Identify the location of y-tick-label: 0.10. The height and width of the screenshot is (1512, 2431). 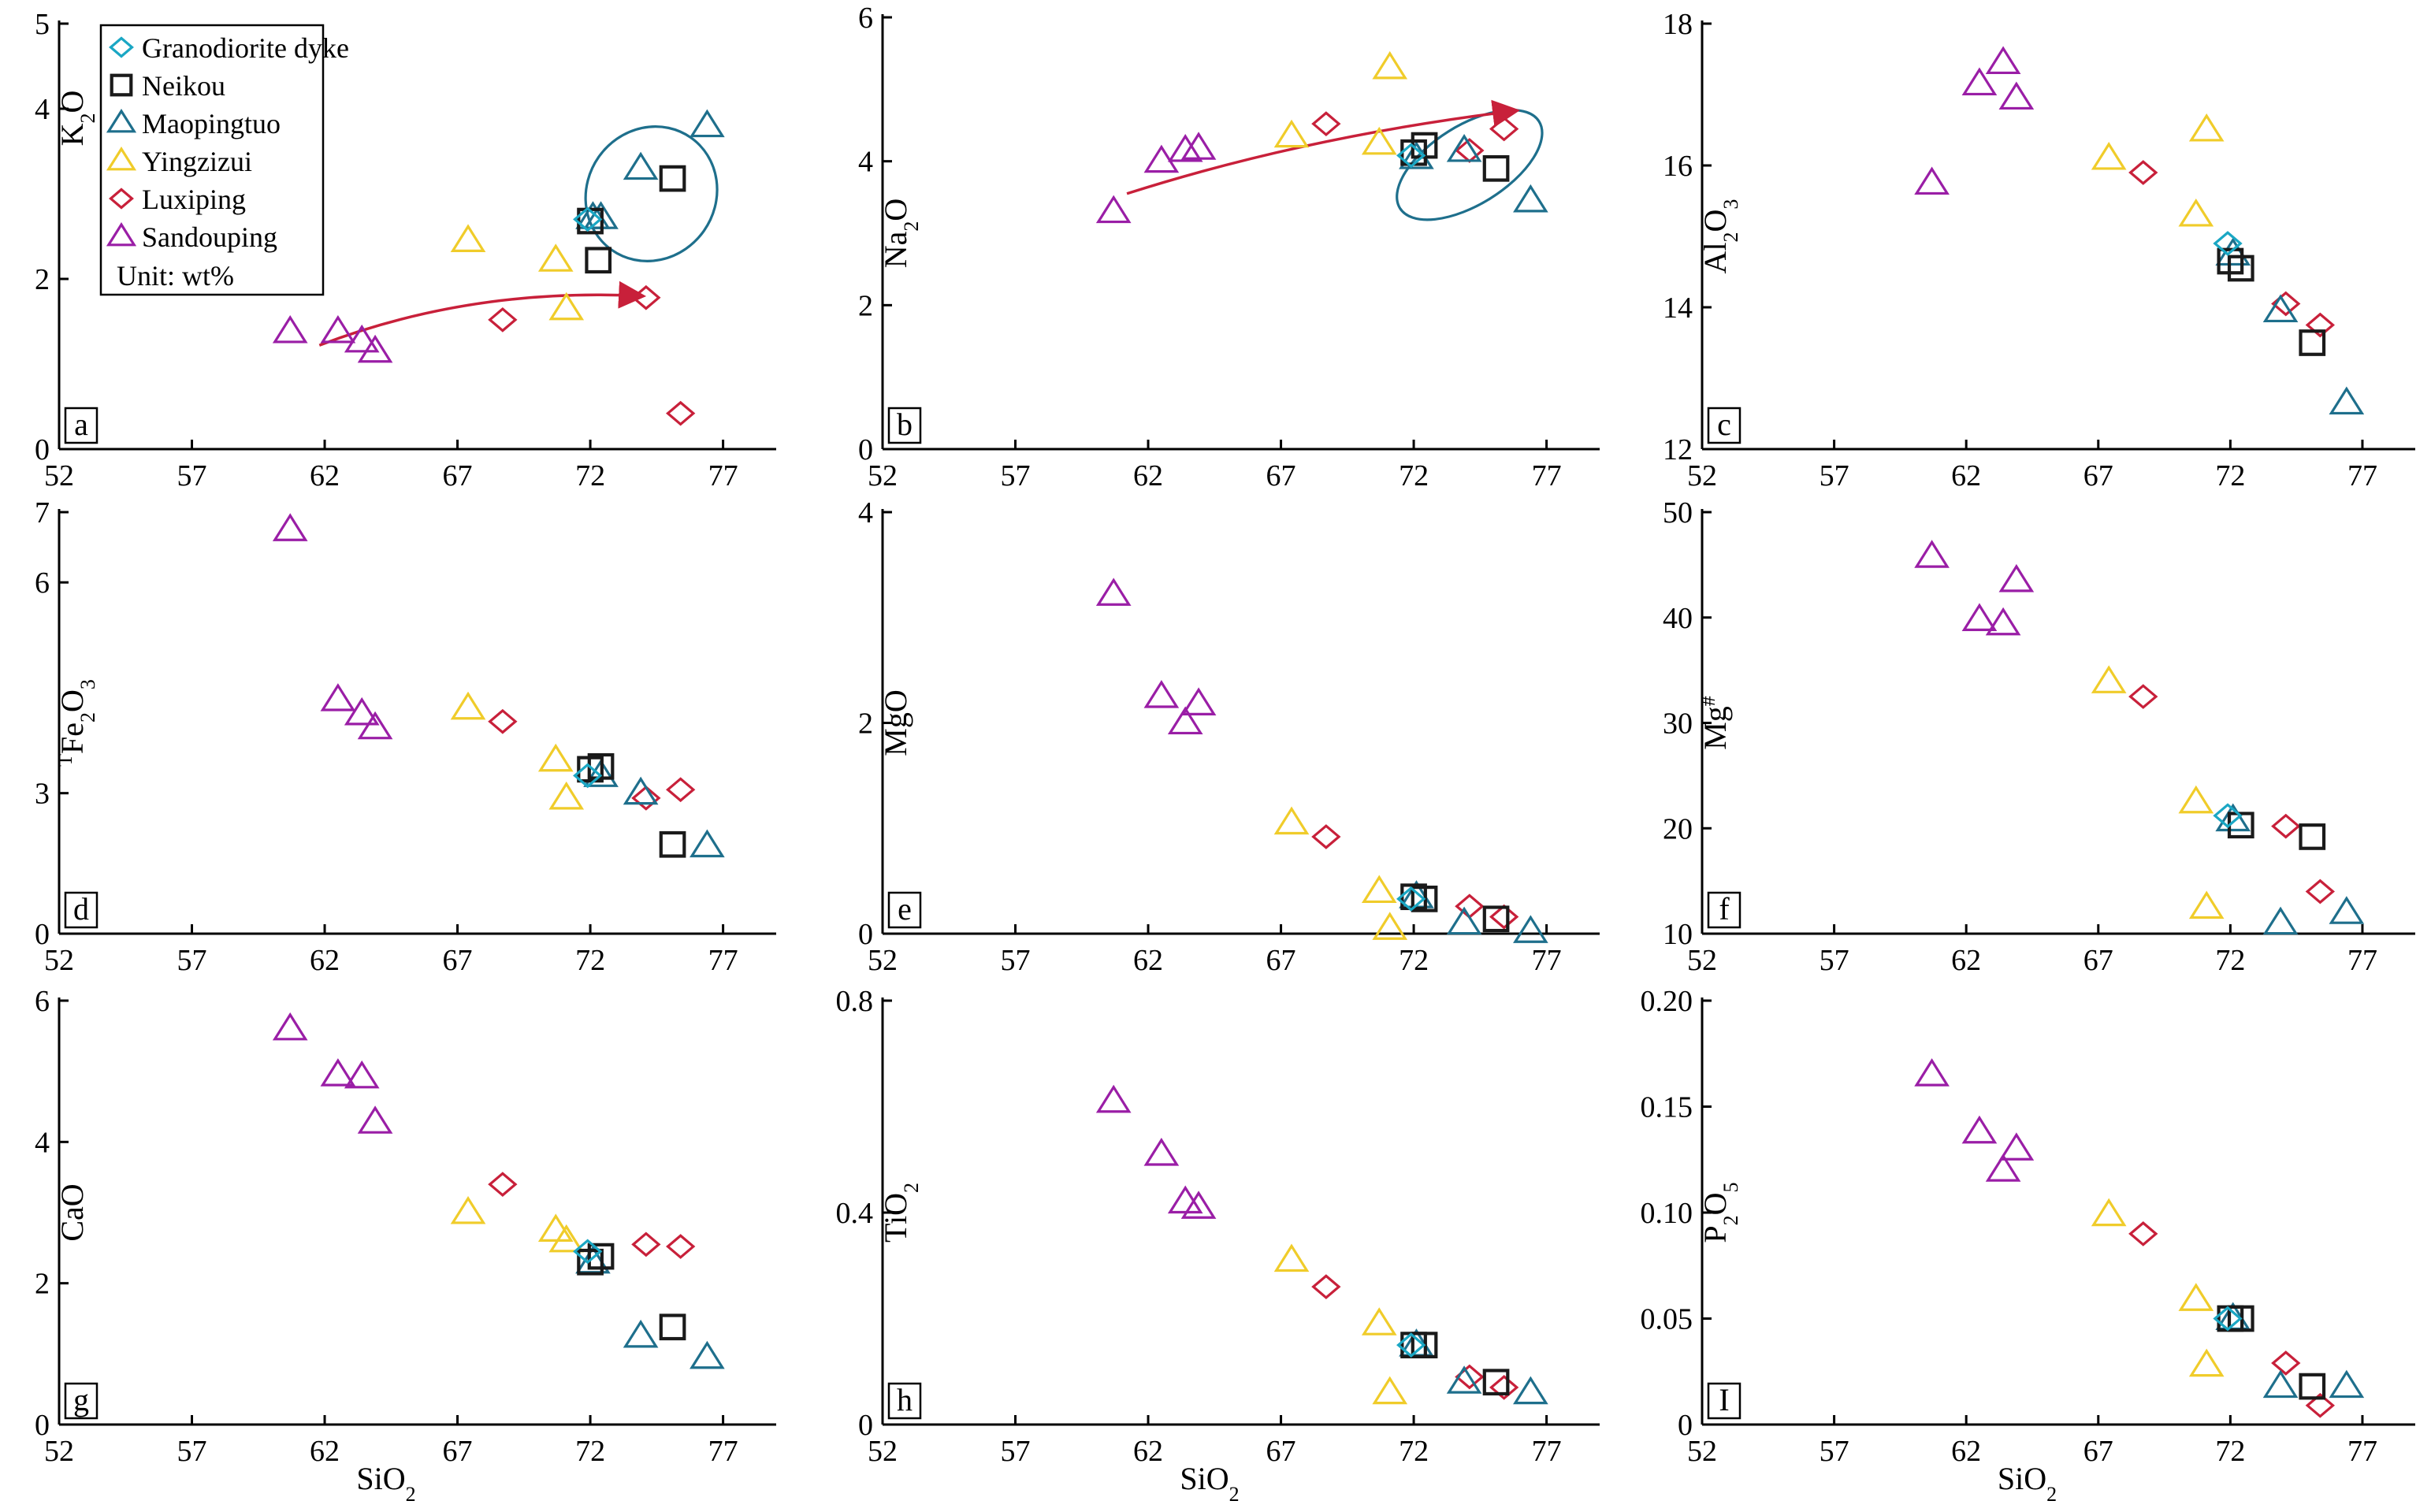
(1667, 1213).